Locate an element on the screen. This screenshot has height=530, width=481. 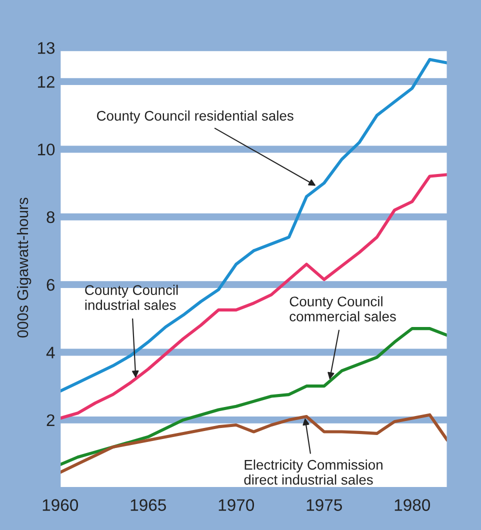
x-tick-label: 1975 is located at coordinates (324, 505).